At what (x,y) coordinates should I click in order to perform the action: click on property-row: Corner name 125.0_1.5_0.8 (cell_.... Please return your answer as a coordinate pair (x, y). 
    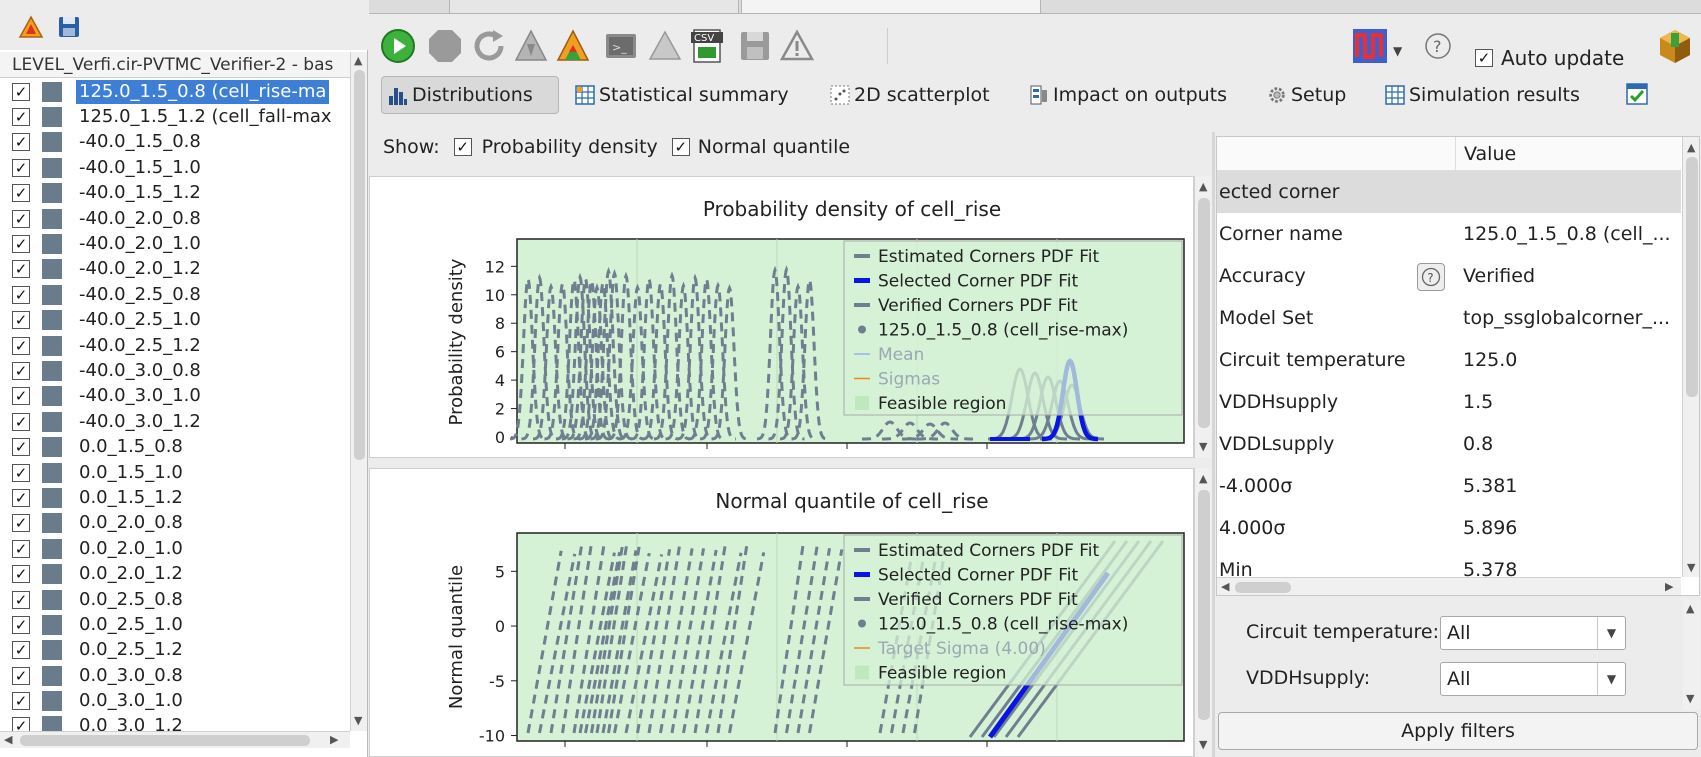
    Looking at the image, I should click on (1449, 234).